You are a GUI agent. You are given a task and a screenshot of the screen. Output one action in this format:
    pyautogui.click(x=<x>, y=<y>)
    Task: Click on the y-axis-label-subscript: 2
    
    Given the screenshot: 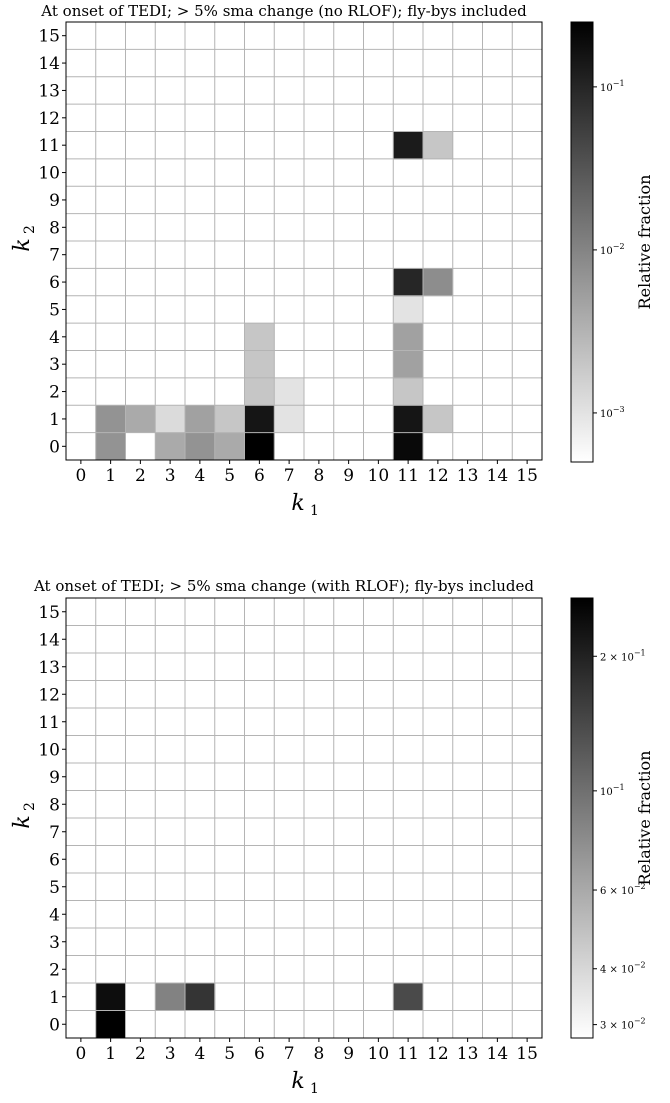 What is the action you would take?
    pyautogui.click(x=30, y=229)
    